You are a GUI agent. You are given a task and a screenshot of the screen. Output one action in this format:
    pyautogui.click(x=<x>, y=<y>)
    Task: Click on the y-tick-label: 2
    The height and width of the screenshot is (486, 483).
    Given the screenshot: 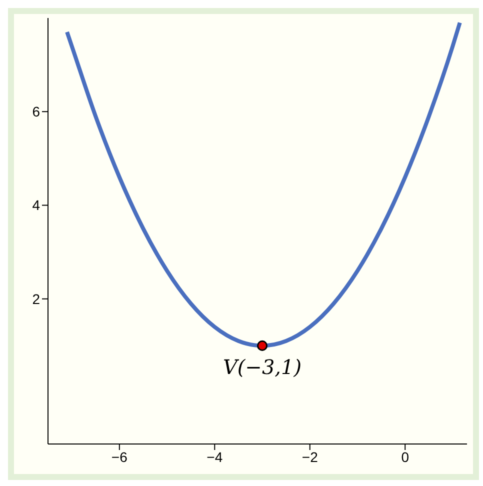 What is the action you would take?
    pyautogui.click(x=36, y=298)
    